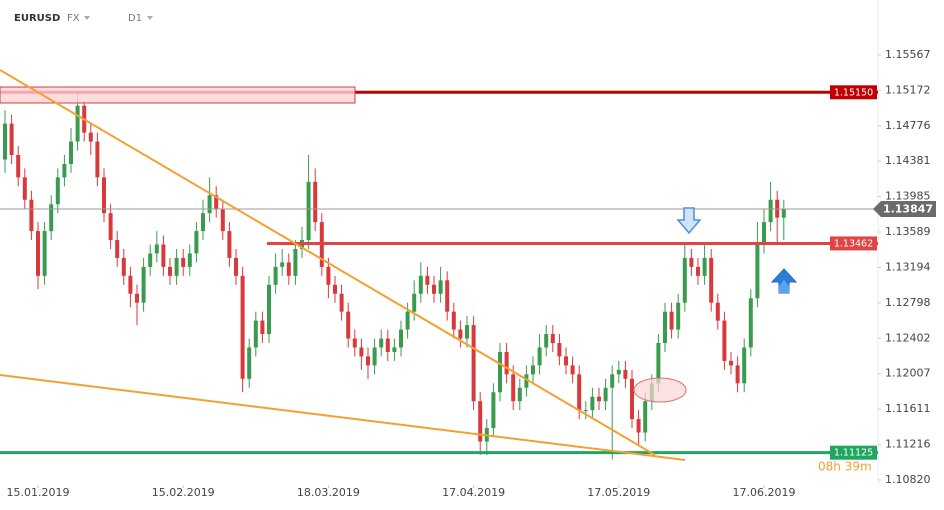 The width and height of the screenshot is (944, 510). Describe the element at coordinates (908, 231) in the screenshot. I see `y-tick-label: 1.13589` at that location.